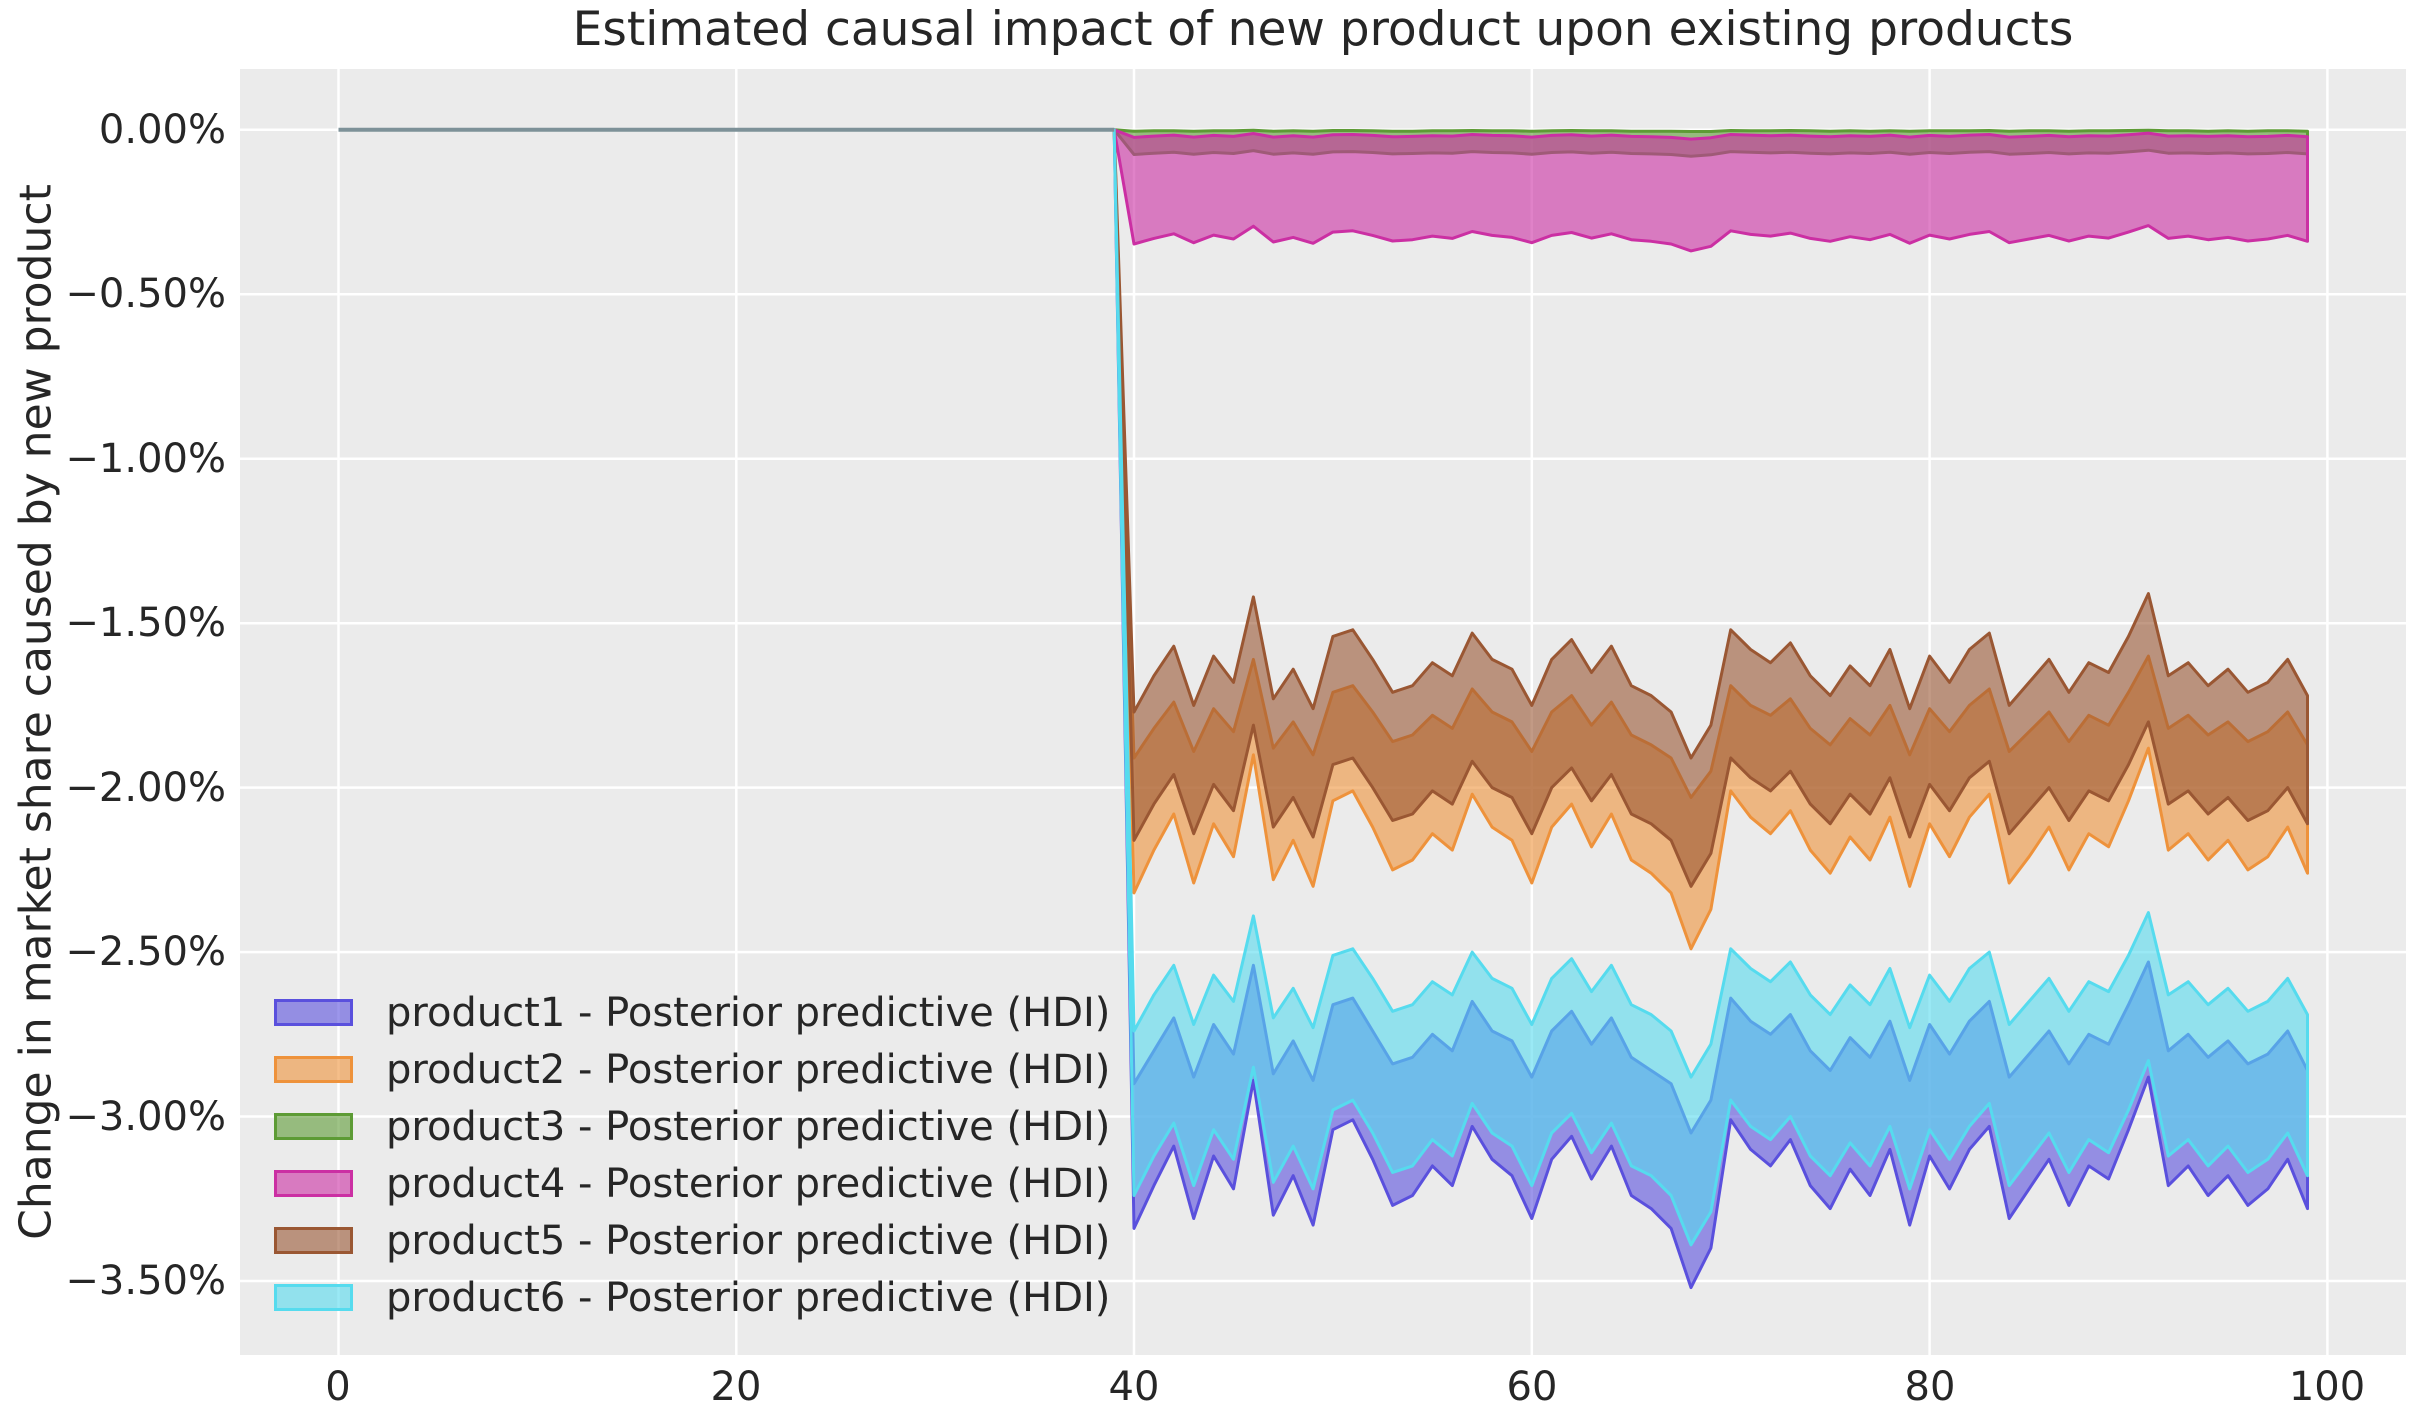 This screenshot has width=2423, height=1423. What do you see at coordinates (162, 130) in the screenshot?
I see `y-tick-label: 0.00%` at bounding box center [162, 130].